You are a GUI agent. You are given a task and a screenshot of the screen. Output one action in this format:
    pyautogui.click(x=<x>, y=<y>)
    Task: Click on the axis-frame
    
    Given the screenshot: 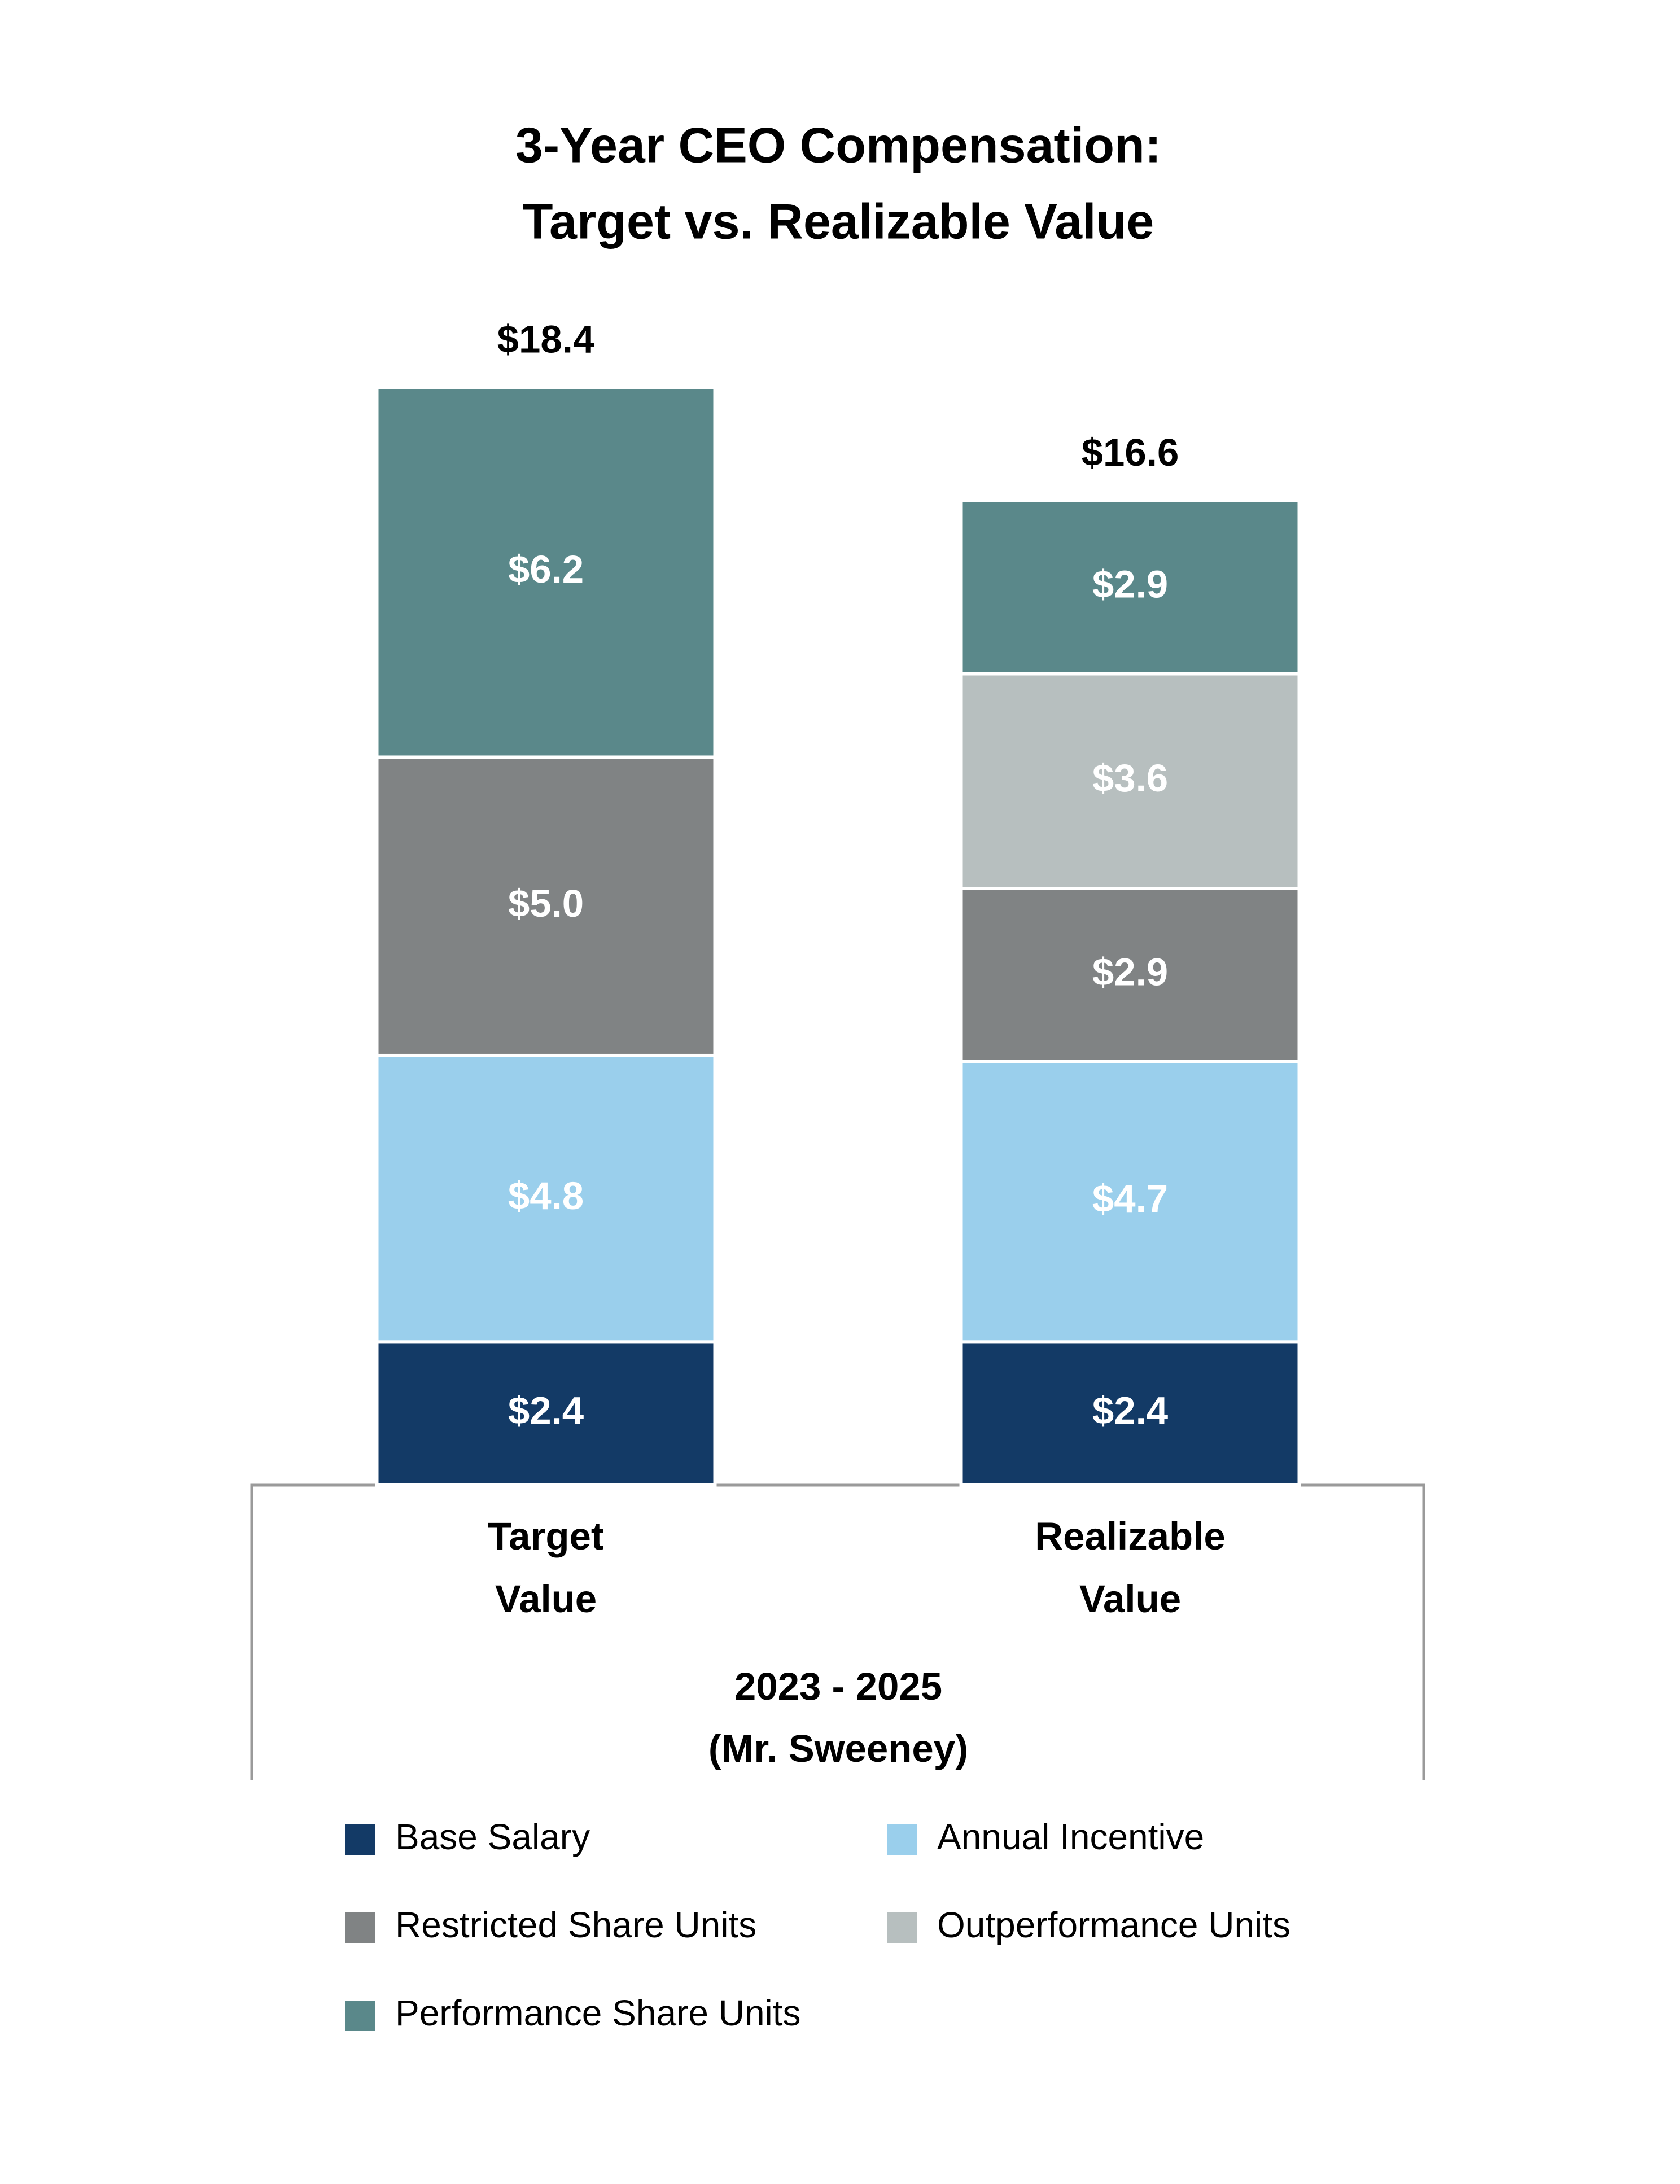 What is the action you would take?
    pyautogui.click(x=837, y=1631)
    